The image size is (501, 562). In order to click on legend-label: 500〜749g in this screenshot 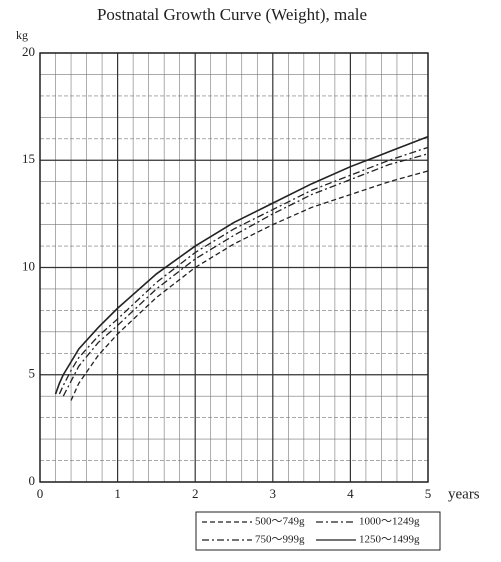, I will do `click(280, 522)`.